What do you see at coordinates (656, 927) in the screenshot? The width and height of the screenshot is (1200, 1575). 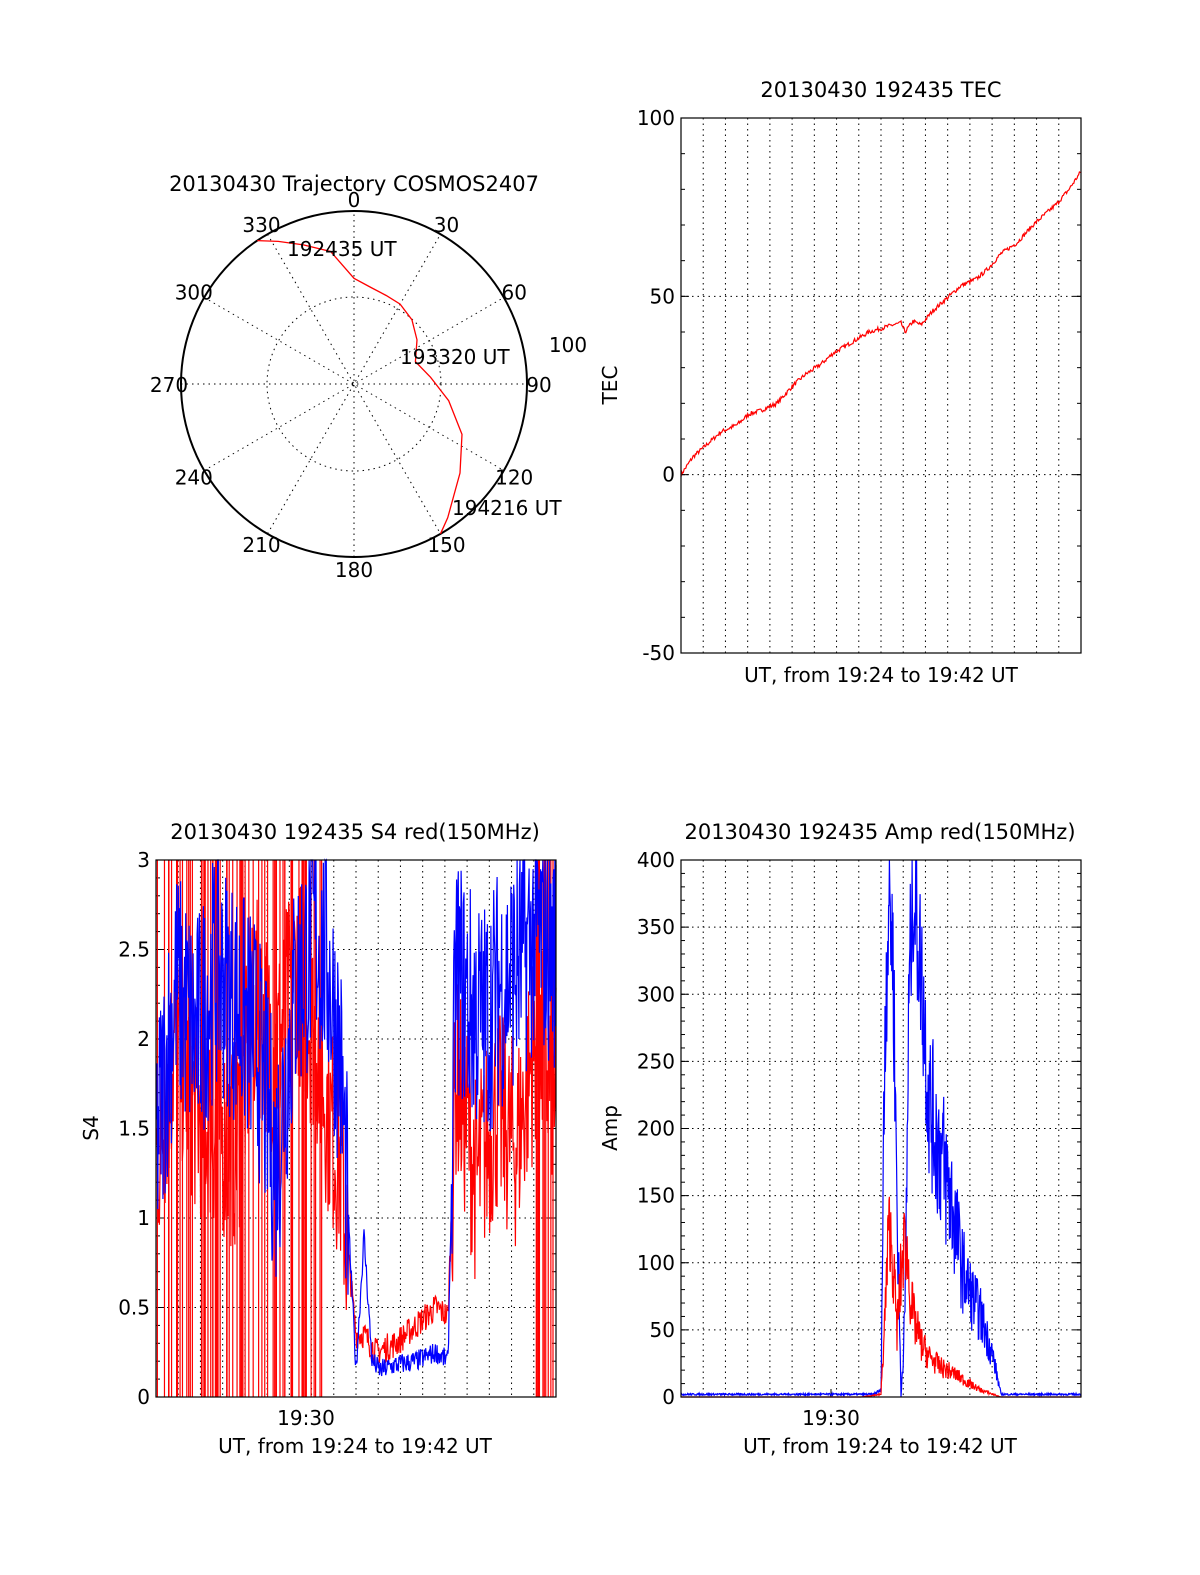 I see `y-tick-label: 350` at bounding box center [656, 927].